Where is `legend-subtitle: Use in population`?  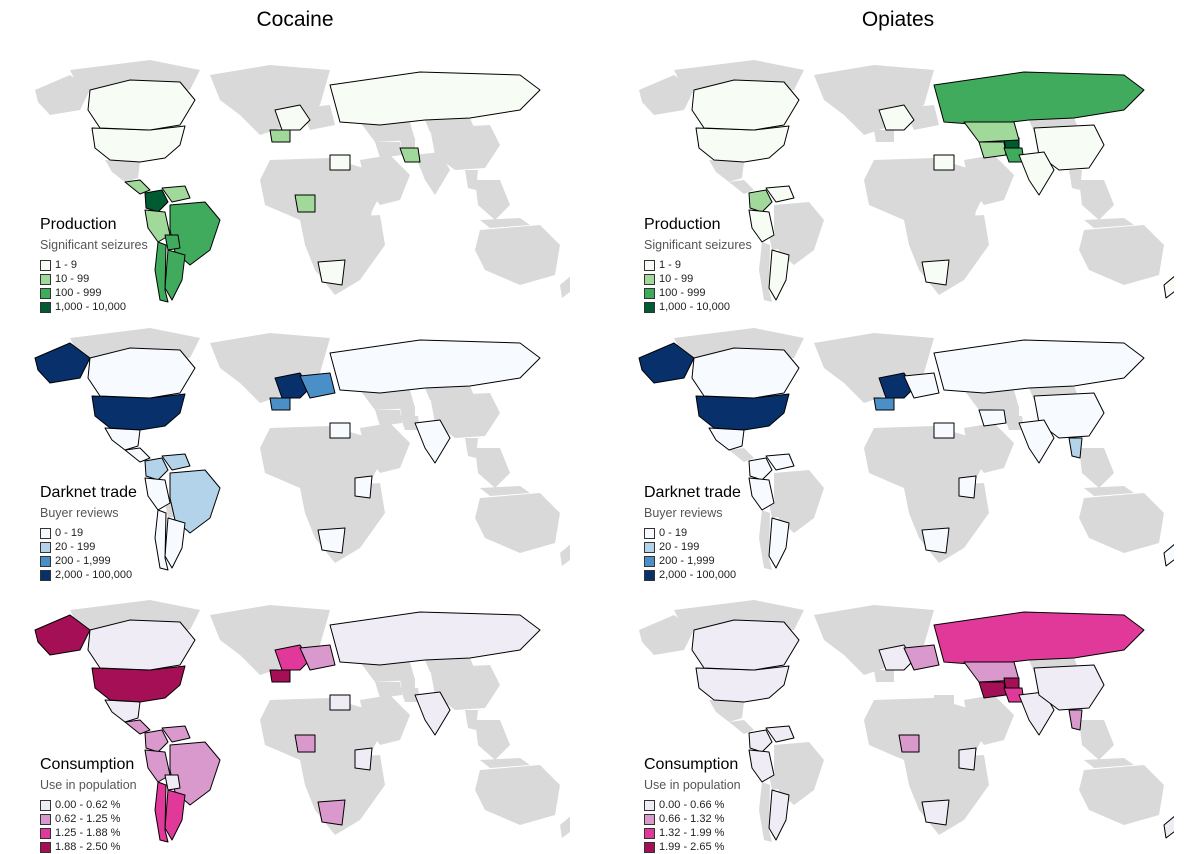 legend-subtitle: Use in population is located at coordinates (88, 785).